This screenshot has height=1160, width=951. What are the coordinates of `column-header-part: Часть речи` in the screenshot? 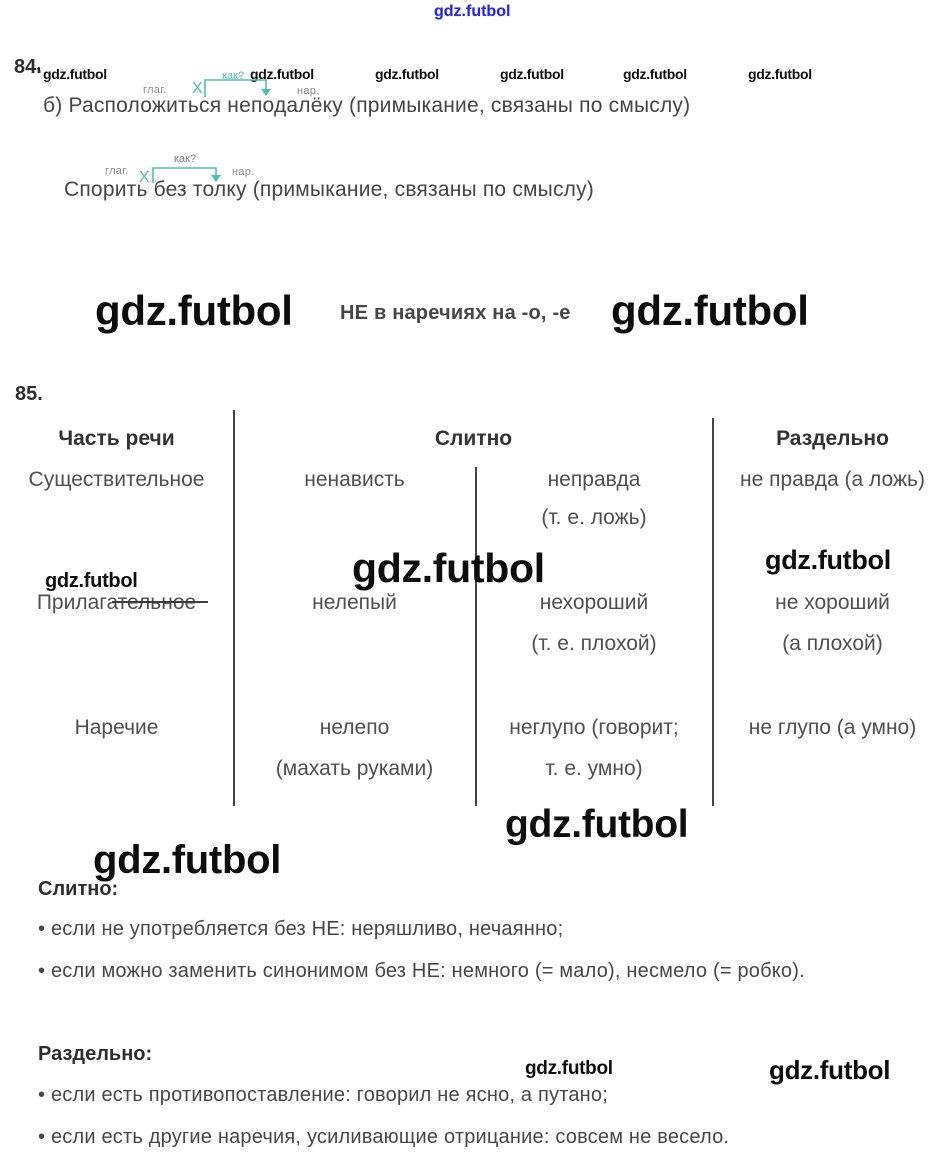 It's located at (116, 438).